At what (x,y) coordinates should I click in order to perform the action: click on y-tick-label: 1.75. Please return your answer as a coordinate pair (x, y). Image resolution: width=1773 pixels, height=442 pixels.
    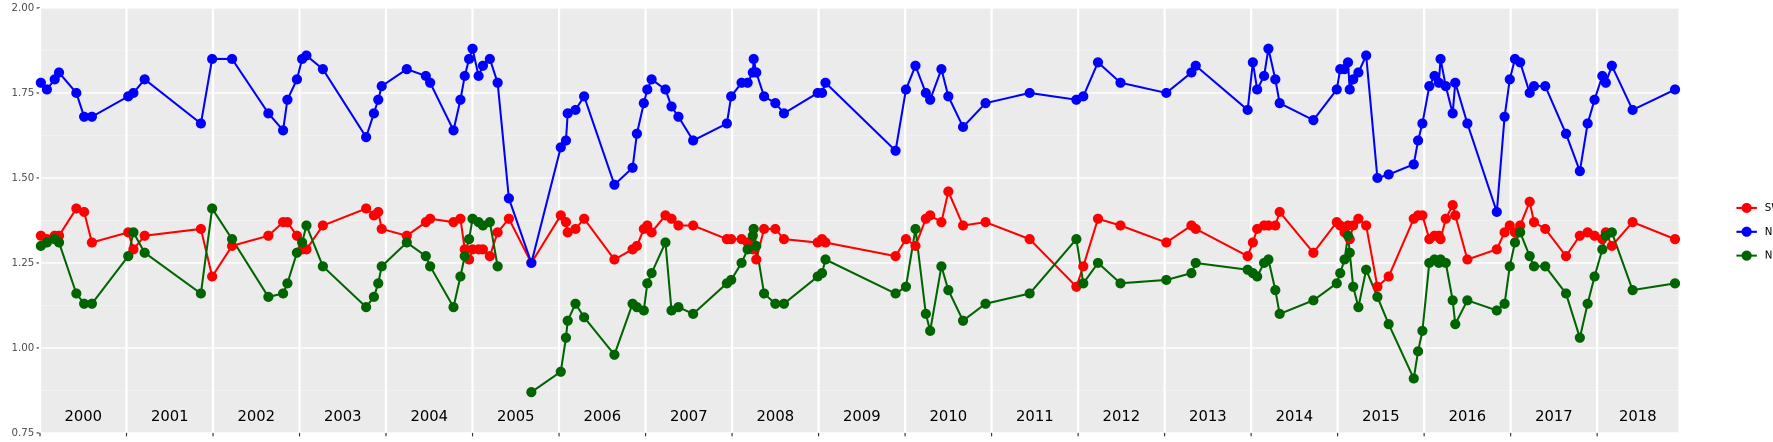
    Looking at the image, I should click on (23, 93).